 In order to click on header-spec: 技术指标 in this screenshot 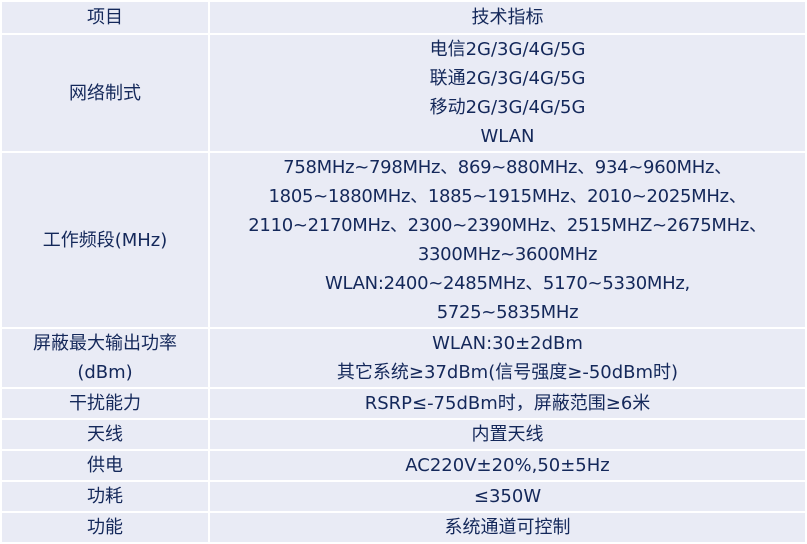, I will do `click(507, 17)`.